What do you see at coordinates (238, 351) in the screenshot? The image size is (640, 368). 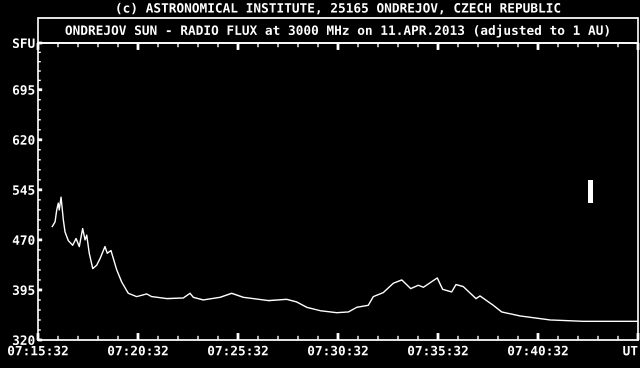 I see `x-tick-label: 07:25:32` at bounding box center [238, 351].